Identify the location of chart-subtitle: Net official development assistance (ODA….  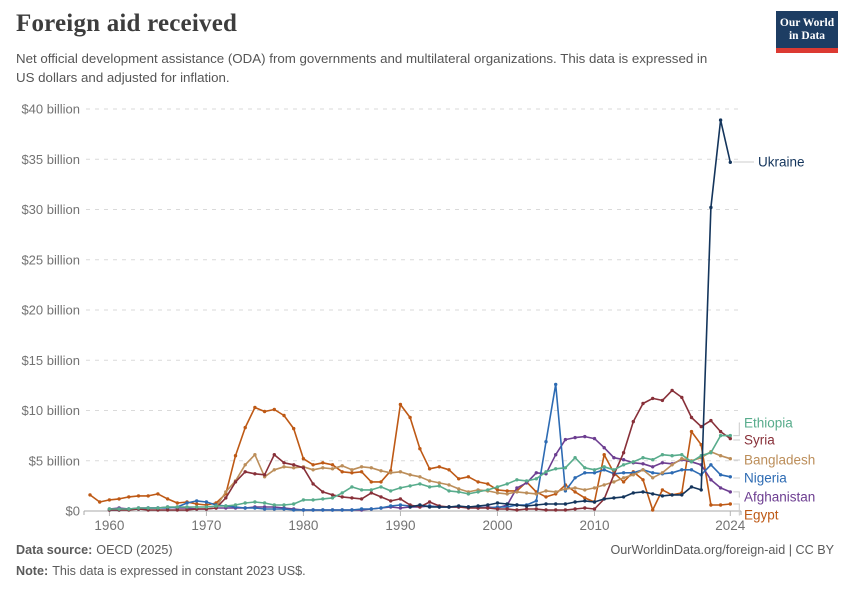
(362, 68).